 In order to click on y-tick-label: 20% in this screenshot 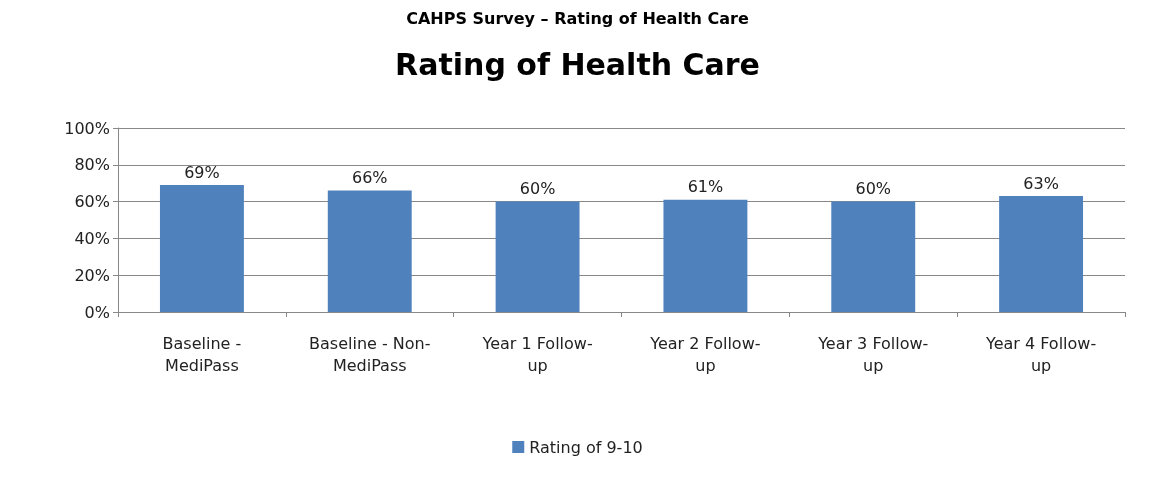, I will do `click(92, 275)`.